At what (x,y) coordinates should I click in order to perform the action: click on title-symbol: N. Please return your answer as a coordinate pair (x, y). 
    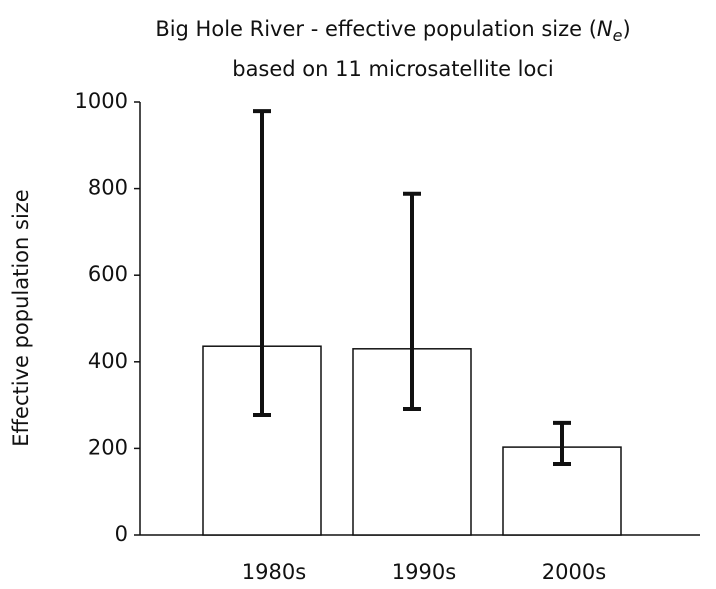
    Looking at the image, I should click on (605, 29).